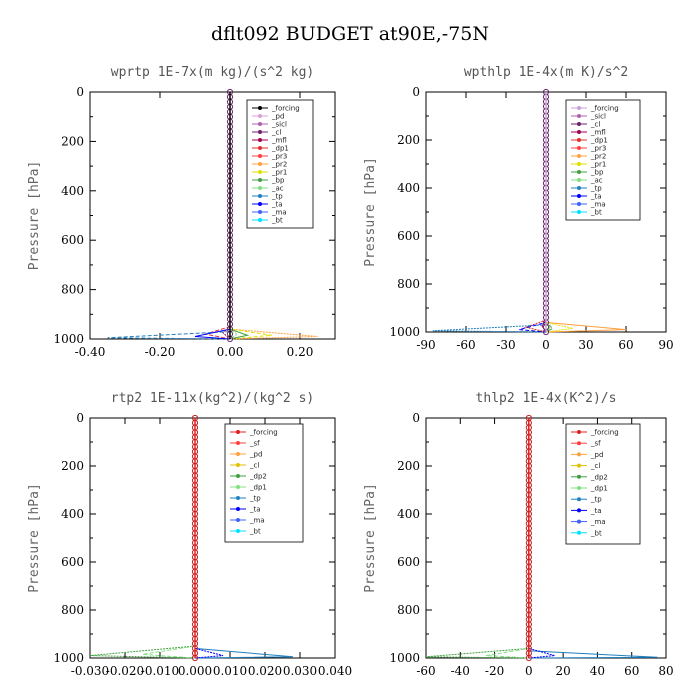 This screenshot has width=700, height=700. I want to click on x-tick-label: -90, so click(425, 345).